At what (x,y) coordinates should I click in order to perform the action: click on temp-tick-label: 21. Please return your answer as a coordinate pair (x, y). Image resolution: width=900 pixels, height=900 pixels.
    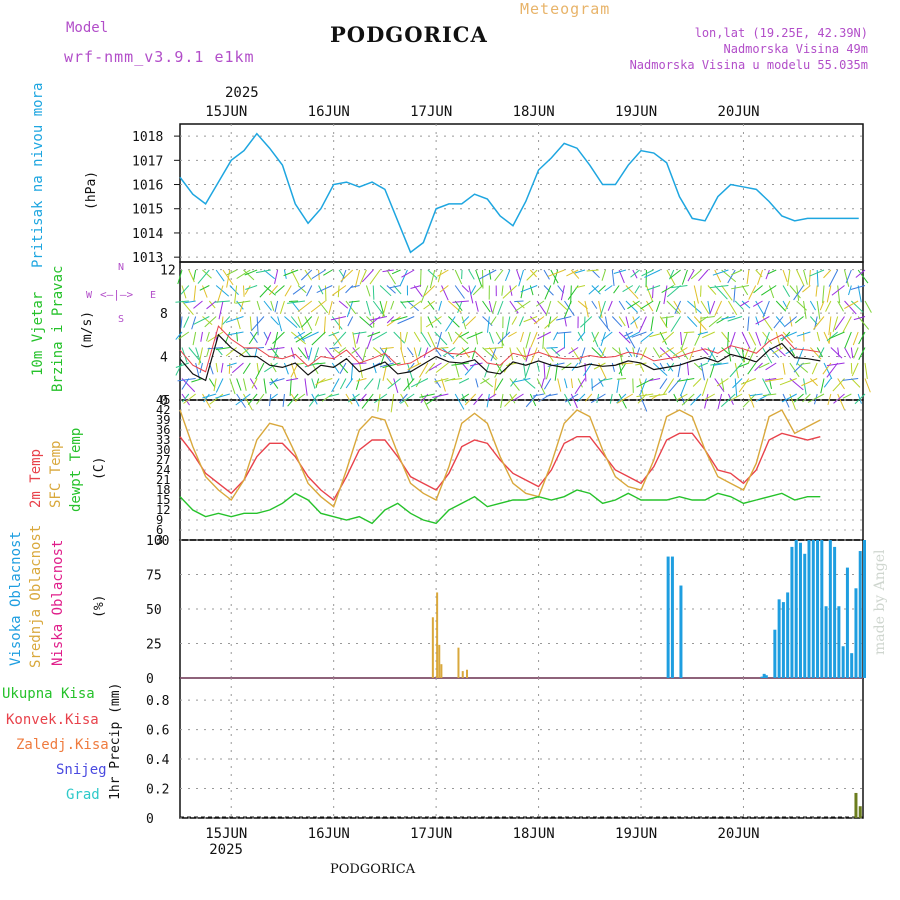
    Looking at the image, I should click on (163, 480).